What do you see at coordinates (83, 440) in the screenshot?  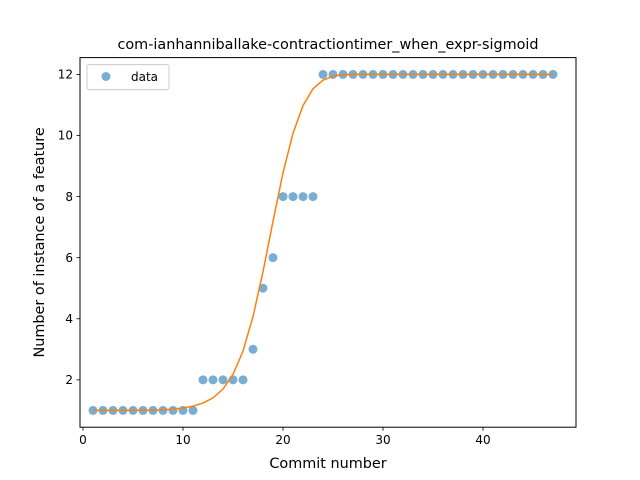 I see `x-tick-label: 0` at bounding box center [83, 440].